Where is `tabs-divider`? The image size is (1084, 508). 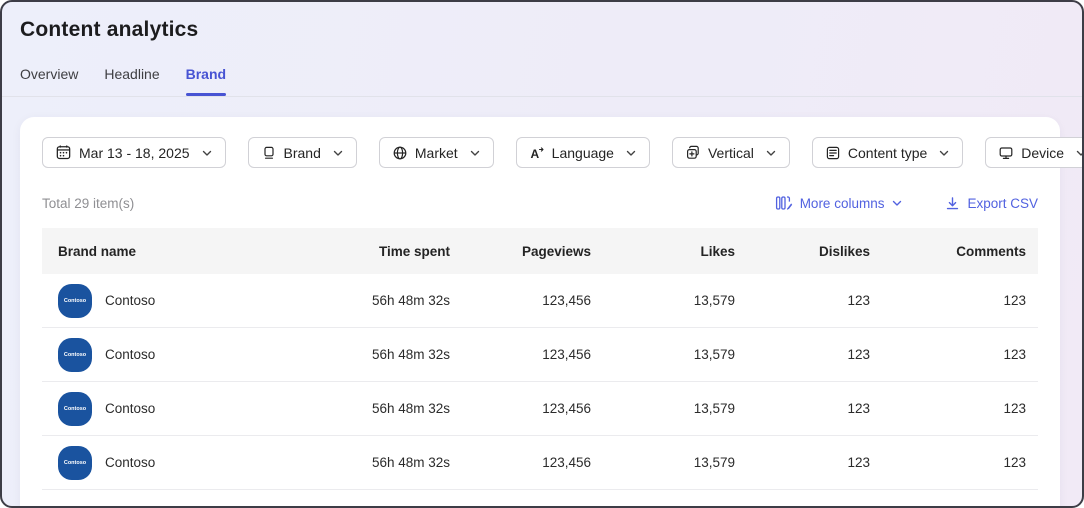 tabs-divider is located at coordinates (542, 96).